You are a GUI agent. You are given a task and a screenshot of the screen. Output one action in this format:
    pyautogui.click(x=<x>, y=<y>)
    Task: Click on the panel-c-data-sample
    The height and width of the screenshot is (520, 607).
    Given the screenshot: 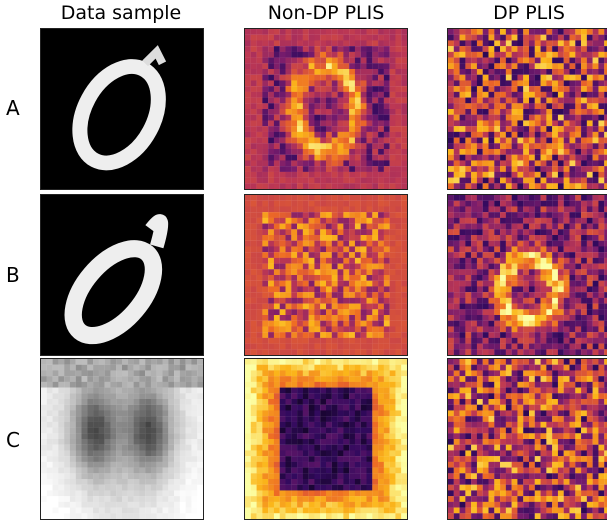 What is the action you would take?
    pyautogui.click(x=122, y=439)
    